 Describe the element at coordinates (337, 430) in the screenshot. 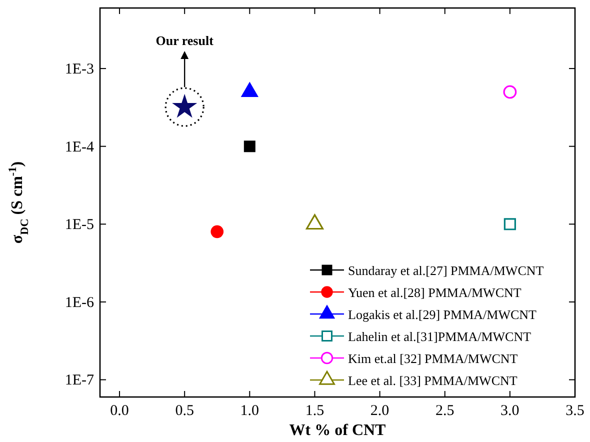

I see `x-axis-title: Wt % of CNT` at that location.